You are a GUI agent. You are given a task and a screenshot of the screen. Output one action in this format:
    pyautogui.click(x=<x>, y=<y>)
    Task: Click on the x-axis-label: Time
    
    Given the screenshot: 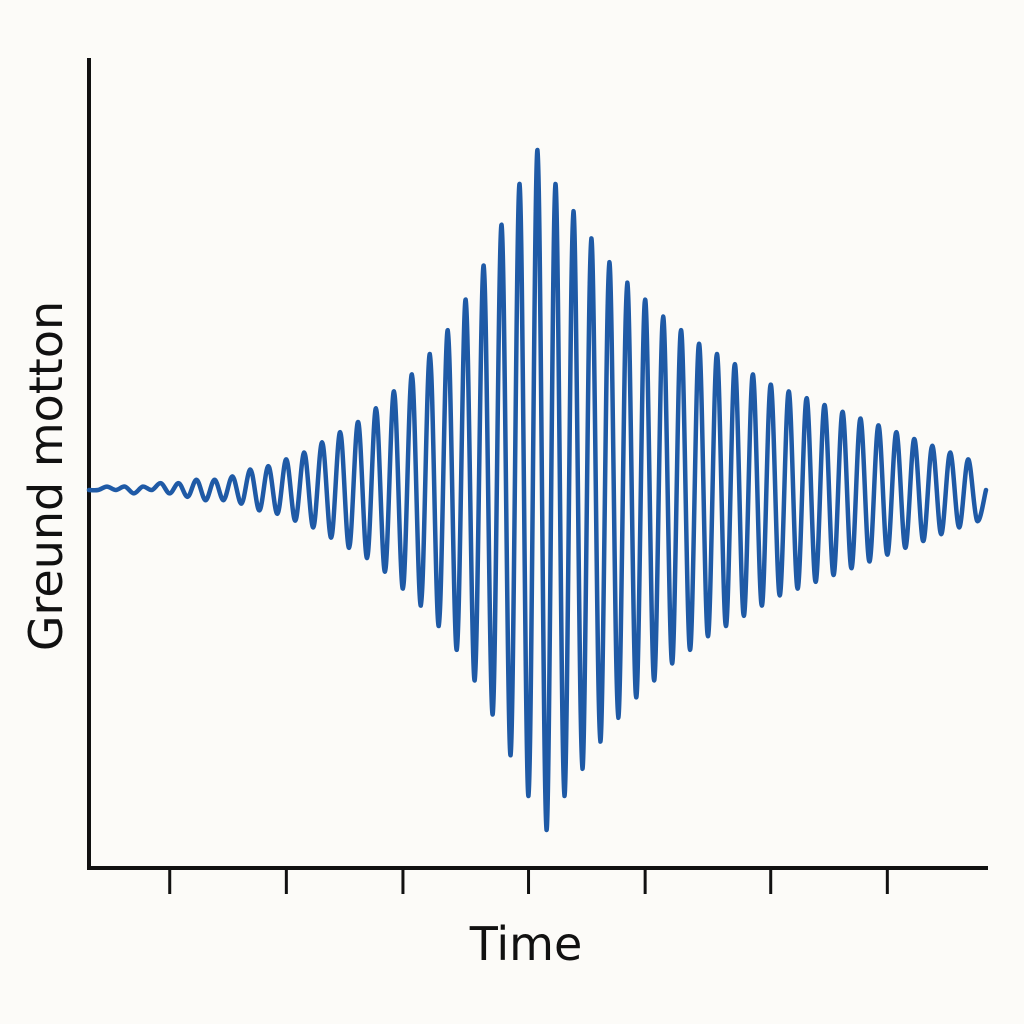 What is the action you would take?
    pyautogui.click(x=526, y=944)
    